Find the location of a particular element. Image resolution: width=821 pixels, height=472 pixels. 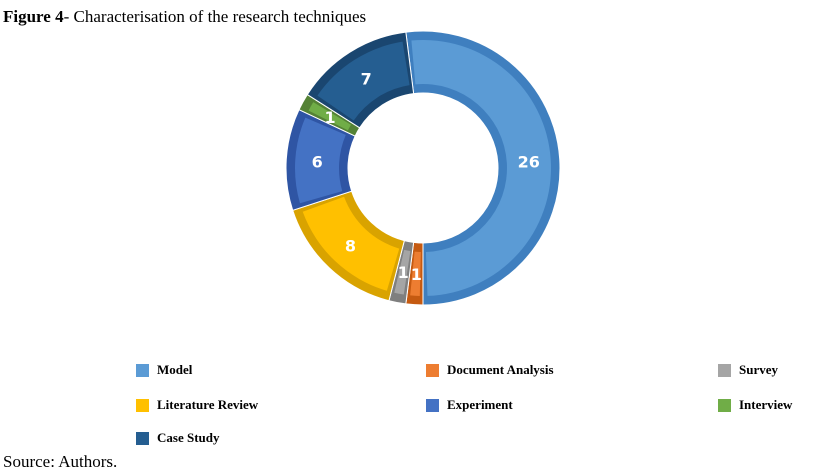

legend-label-model: Model is located at coordinates (175, 369).